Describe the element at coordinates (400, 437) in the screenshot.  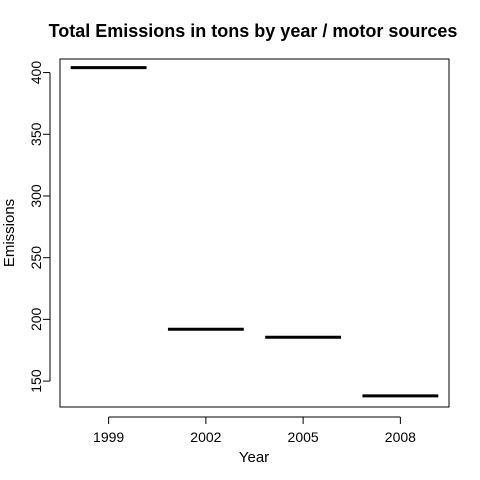
I see `x-tick-label: 2008` at that location.